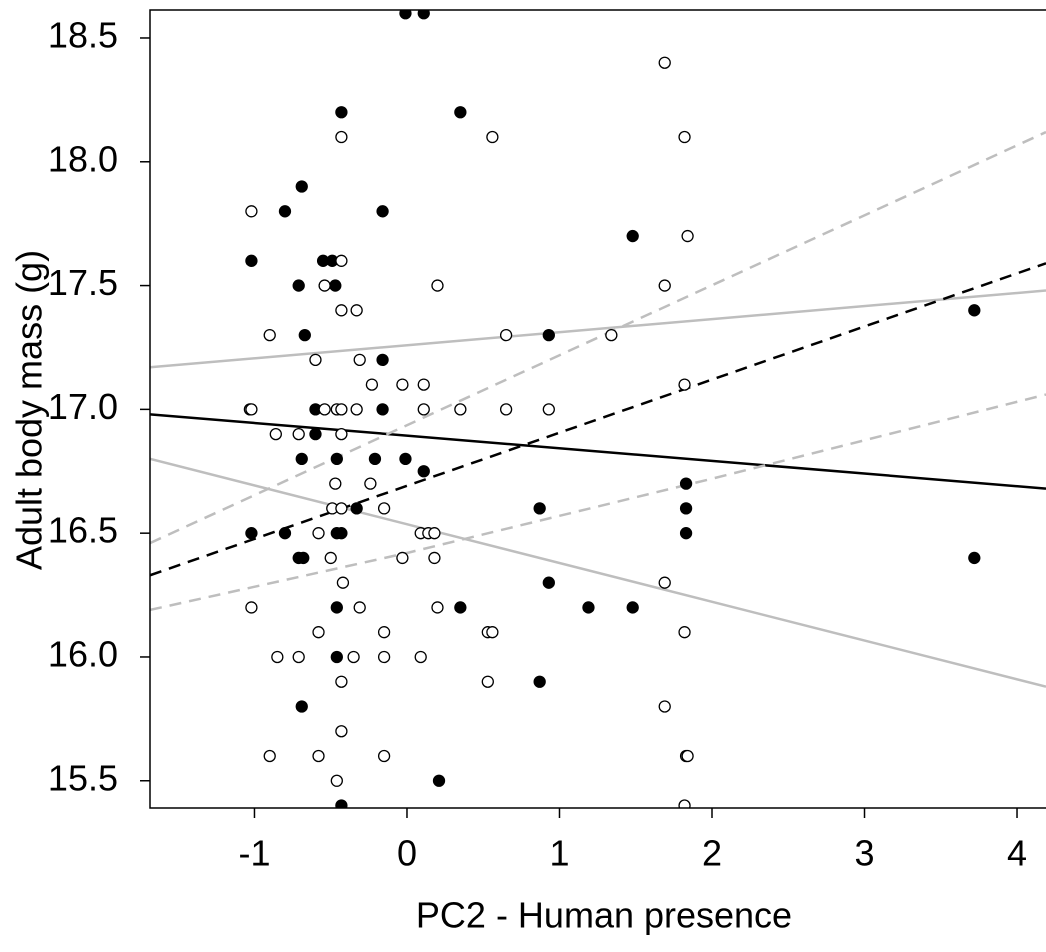 This screenshot has width=1046, height=952. What do you see at coordinates (83, 530) in the screenshot?
I see `y-tick-label: 16.5` at bounding box center [83, 530].